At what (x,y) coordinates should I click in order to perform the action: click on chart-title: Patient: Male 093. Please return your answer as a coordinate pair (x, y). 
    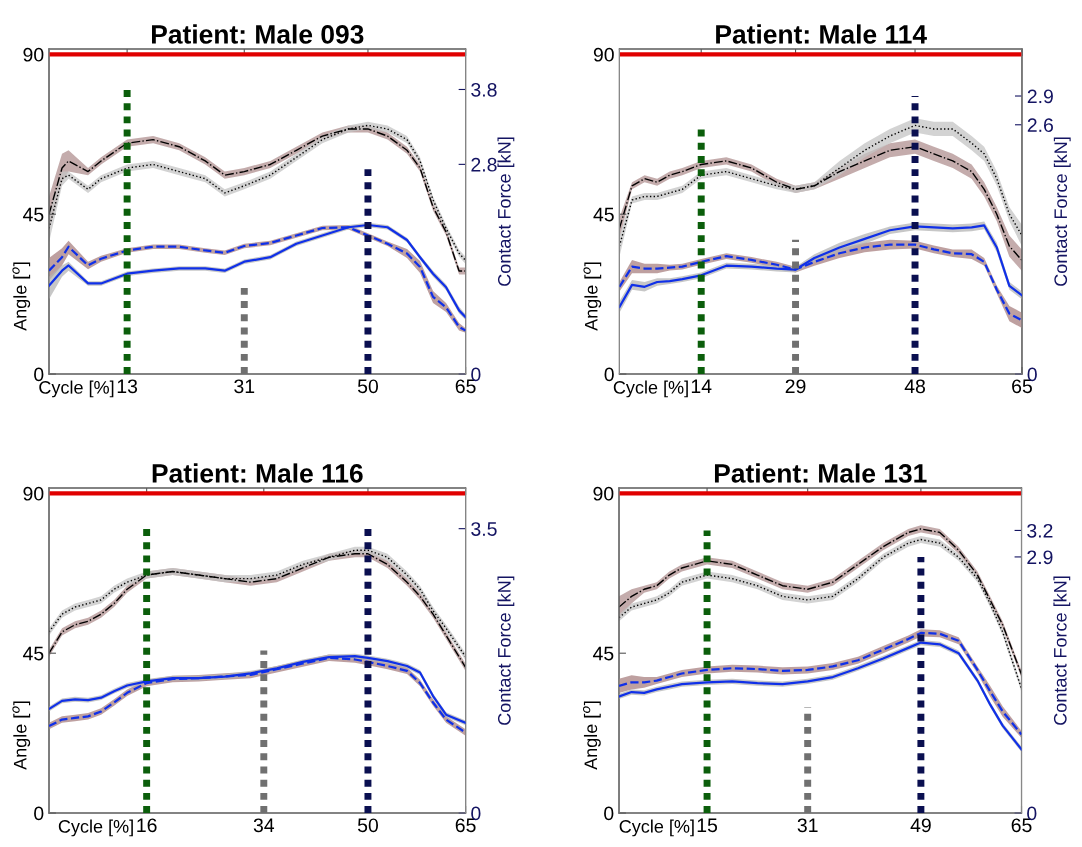
    Looking at the image, I should click on (258, 34).